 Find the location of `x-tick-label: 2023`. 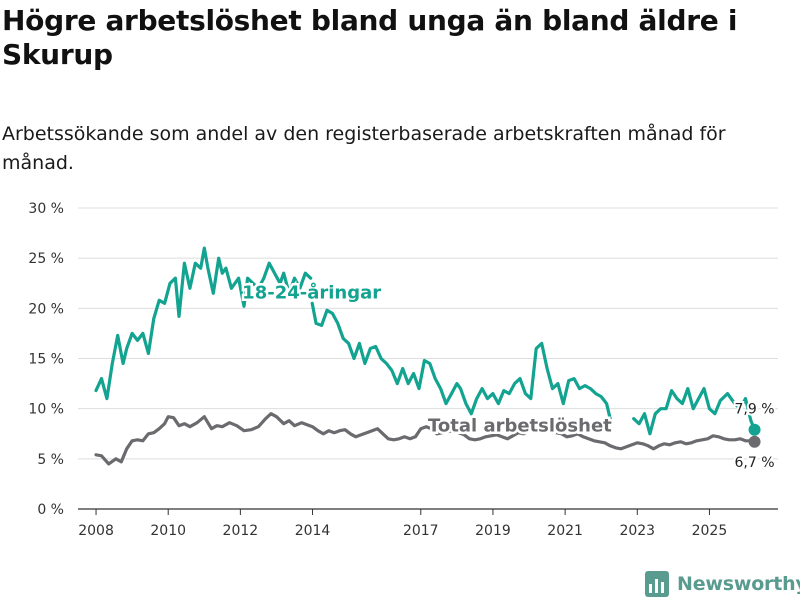

x-tick-label: 2023 is located at coordinates (637, 531).